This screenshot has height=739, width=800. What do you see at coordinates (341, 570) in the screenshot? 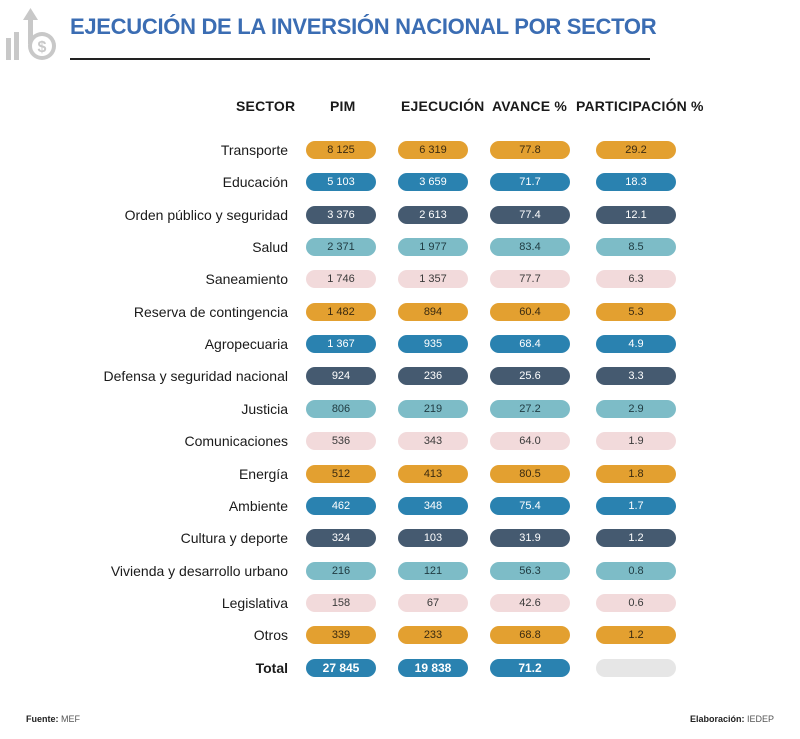
I see `cell-pim: 216` at bounding box center [341, 570].